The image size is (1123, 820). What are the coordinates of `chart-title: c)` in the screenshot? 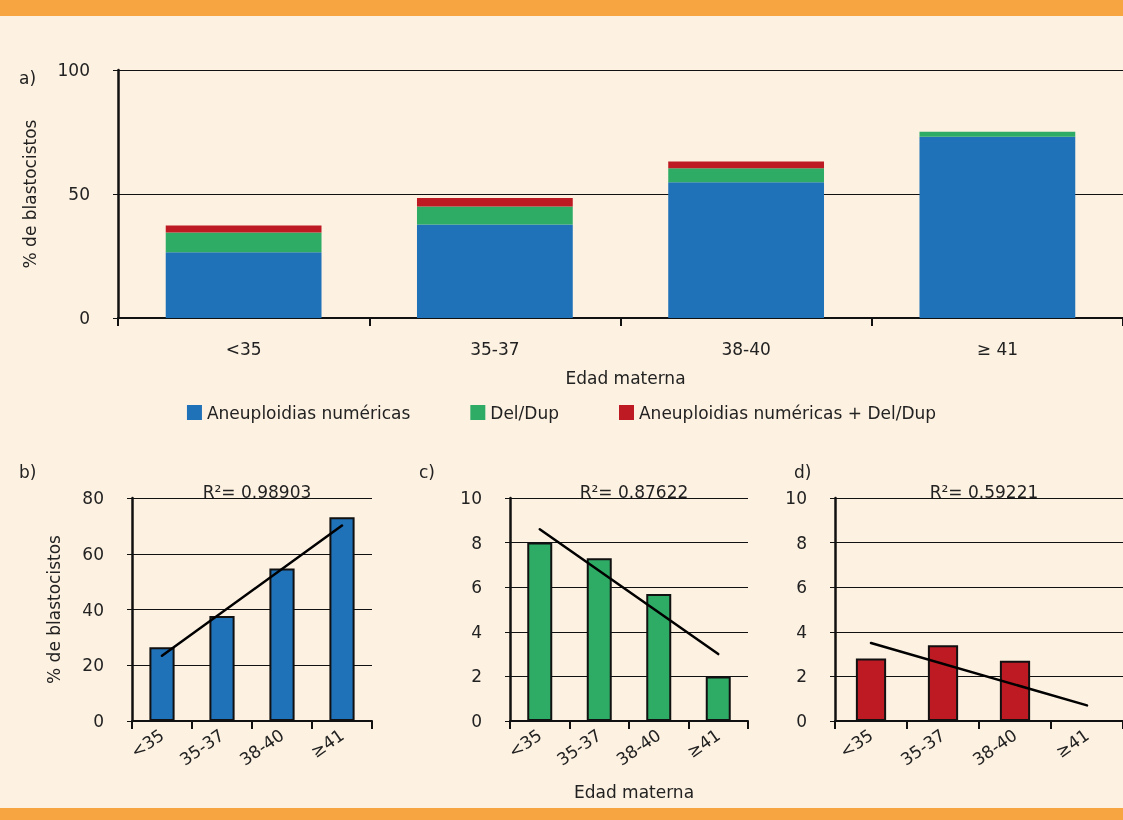 It's located at (427, 471).